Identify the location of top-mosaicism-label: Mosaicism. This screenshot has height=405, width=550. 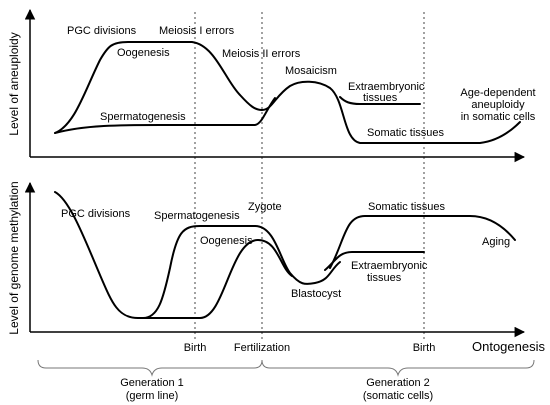
(311, 71).